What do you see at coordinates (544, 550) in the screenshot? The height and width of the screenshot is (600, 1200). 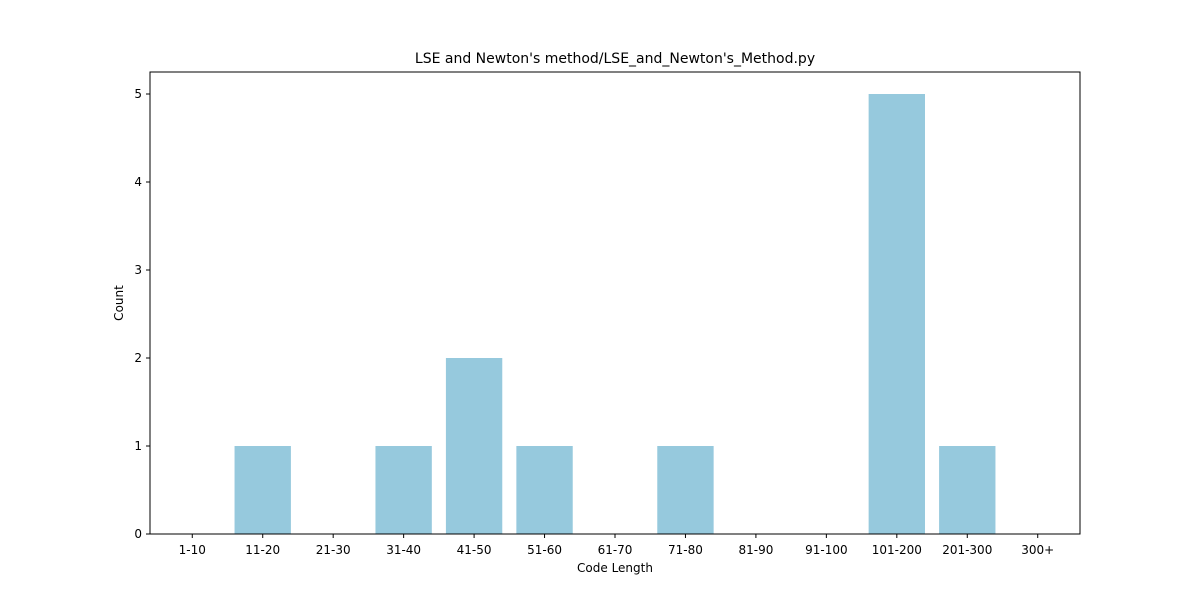 I see `x-tick-label: 51-60` at bounding box center [544, 550].